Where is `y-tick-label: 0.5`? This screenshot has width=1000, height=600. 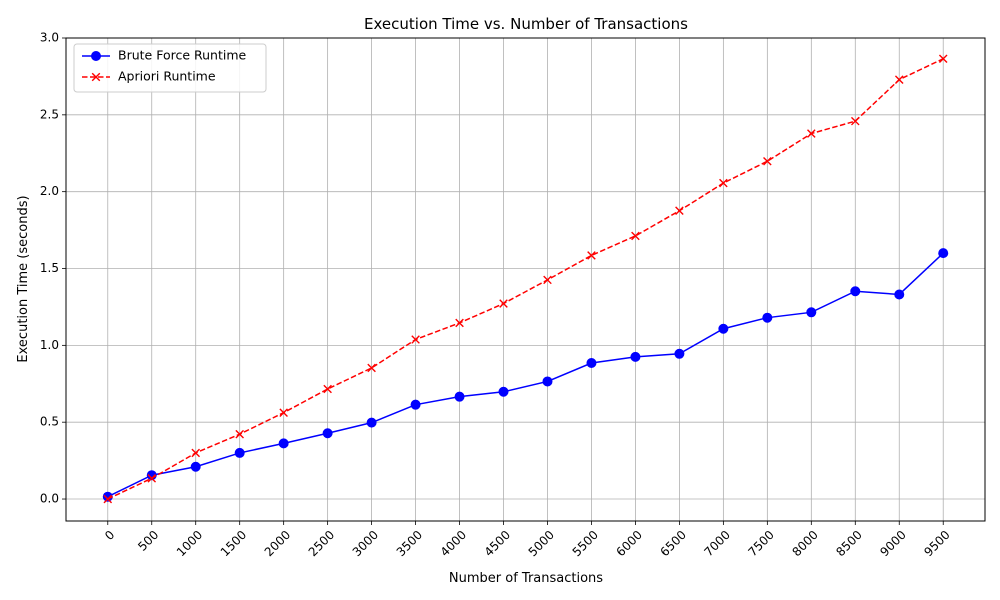 y-tick-label: 0.5 is located at coordinates (49, 422).